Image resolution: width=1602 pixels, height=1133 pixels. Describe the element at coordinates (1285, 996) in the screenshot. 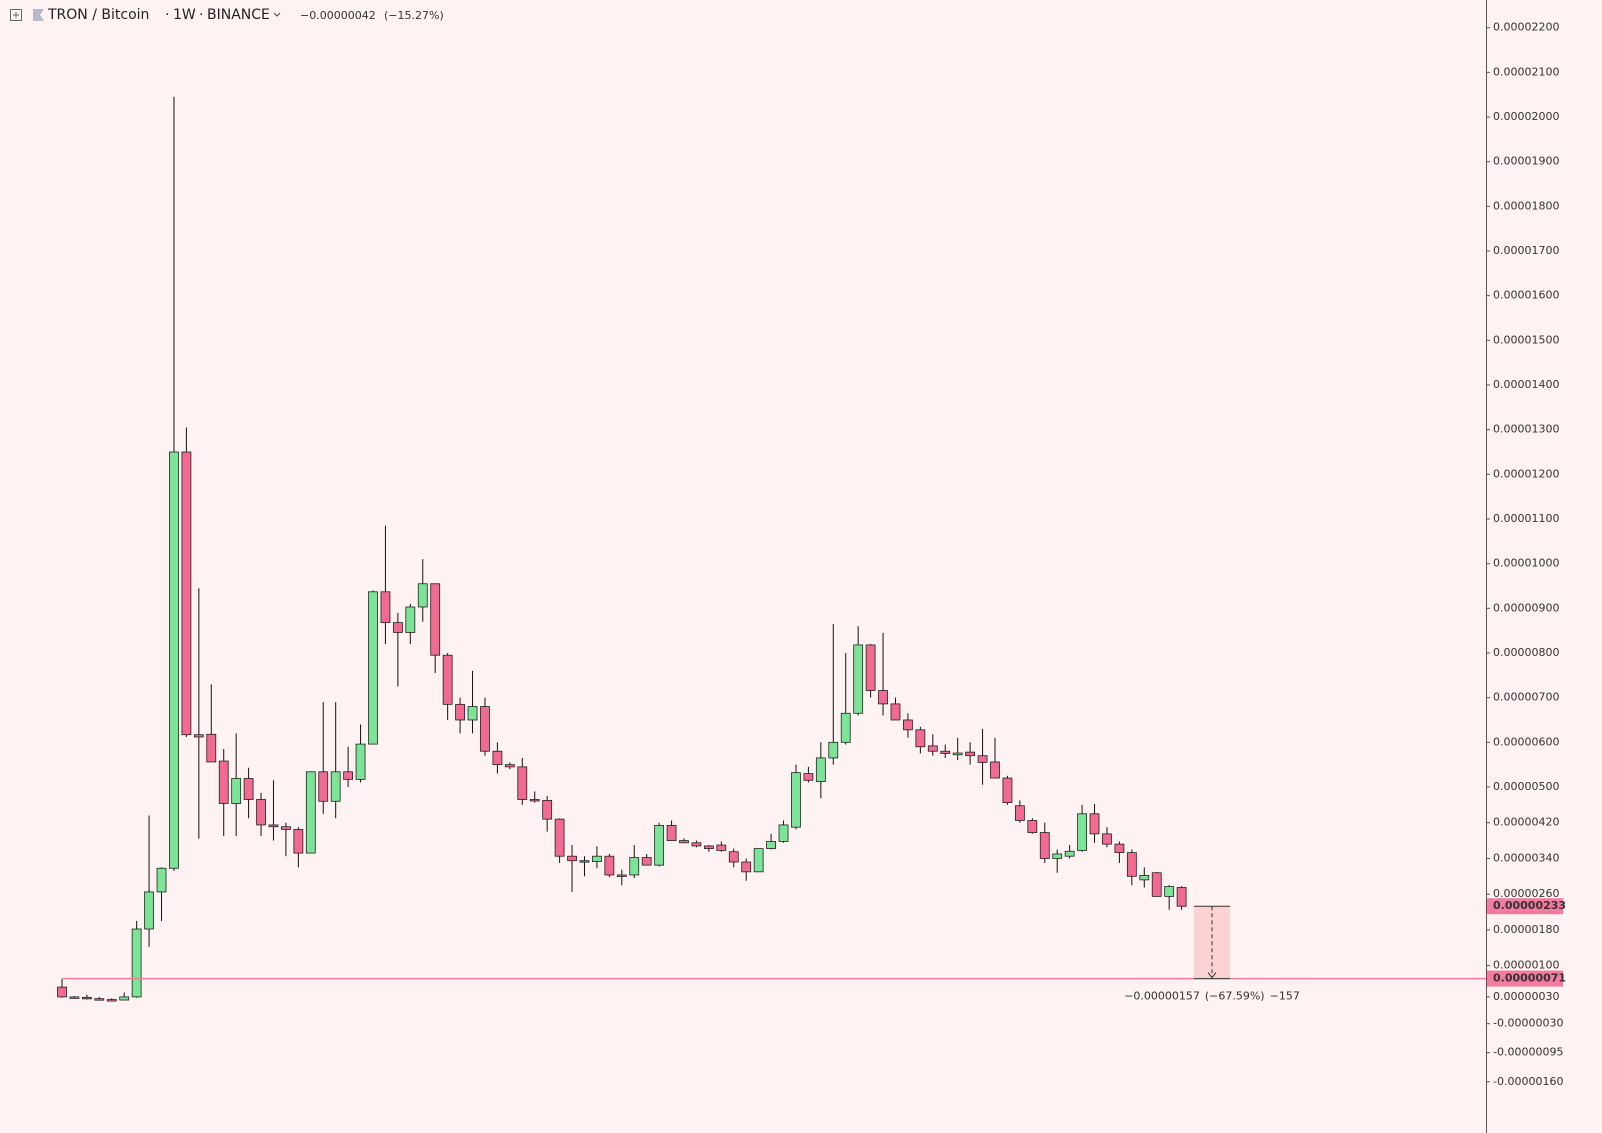

I see `measure-ticks: −157` at that location.